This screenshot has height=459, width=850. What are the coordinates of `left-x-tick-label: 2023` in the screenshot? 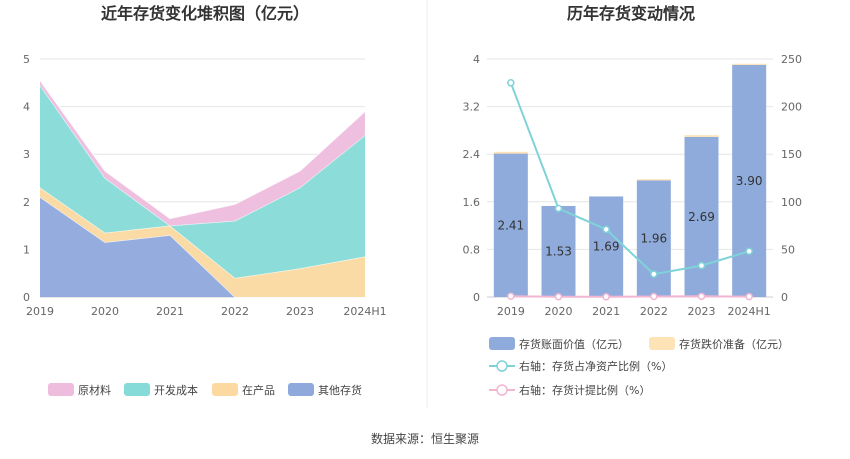 It's located at (300, 311).